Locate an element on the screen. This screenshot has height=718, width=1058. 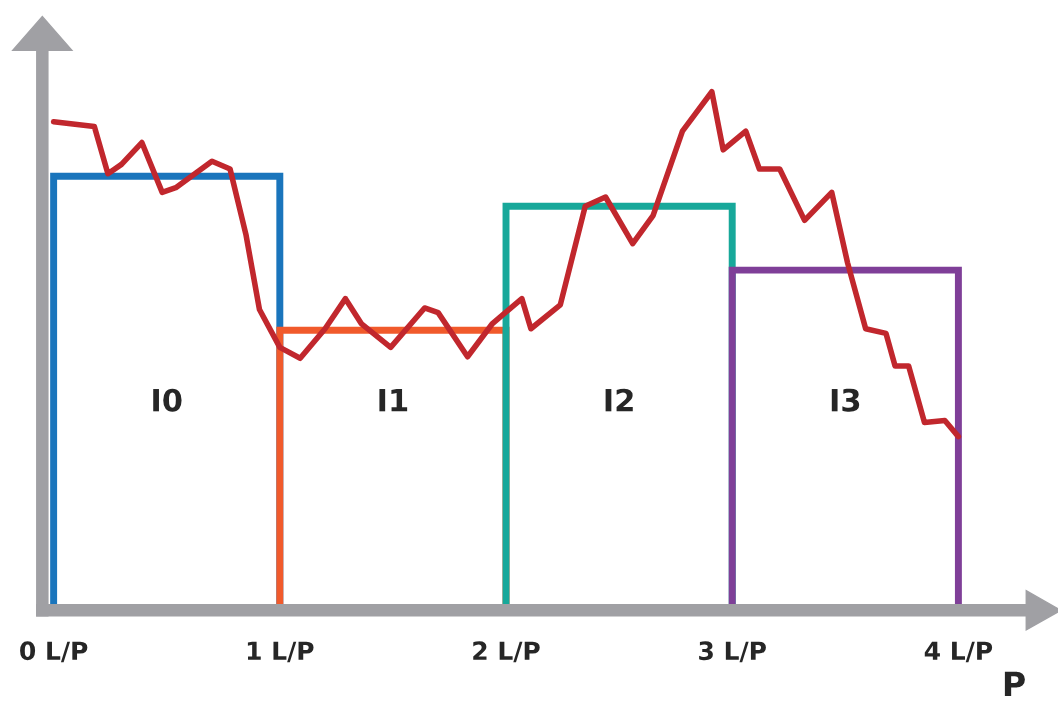
annotation: I0 is located at coordinates (167, 400).